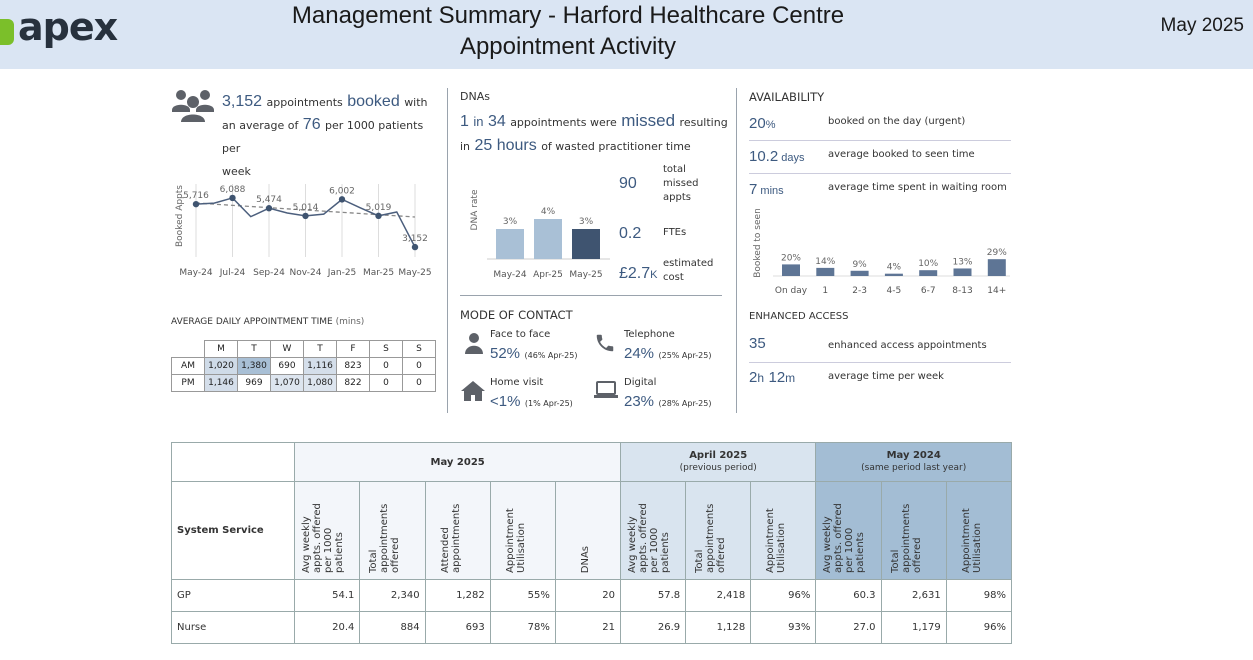  What do you see at coordinates (254, 366) in the screenshot?
I see `time-cell: 1,380` at bounding box center [254, 366].